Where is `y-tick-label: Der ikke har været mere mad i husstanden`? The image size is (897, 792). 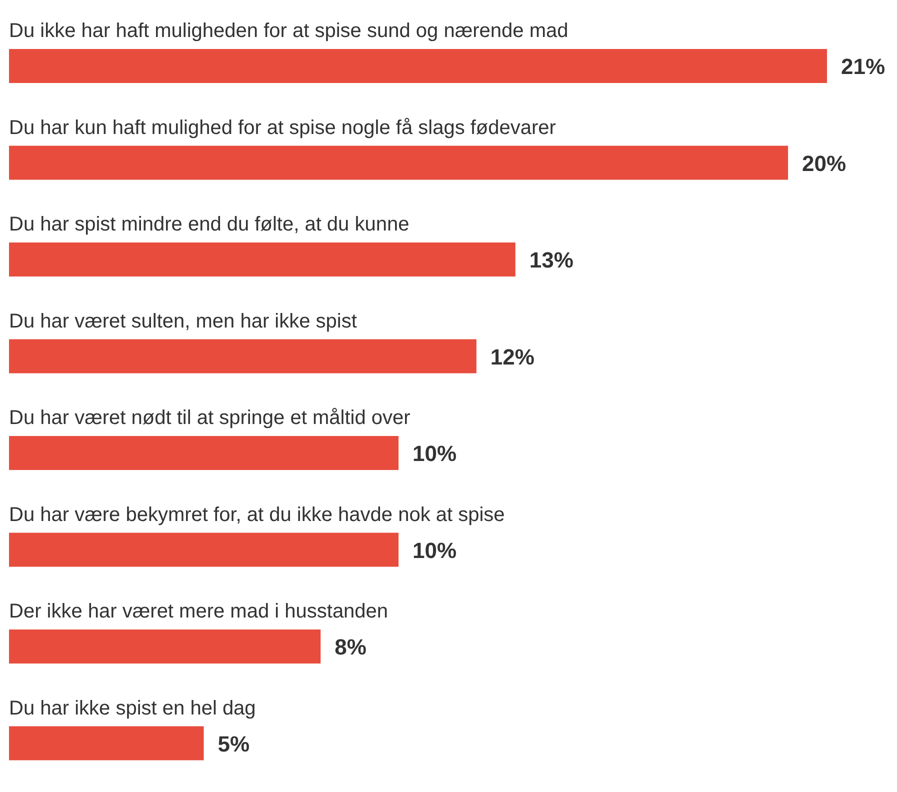 y-tick-label: Der ikke har været mere mad i husstanden is located at coordinates (198, 611).